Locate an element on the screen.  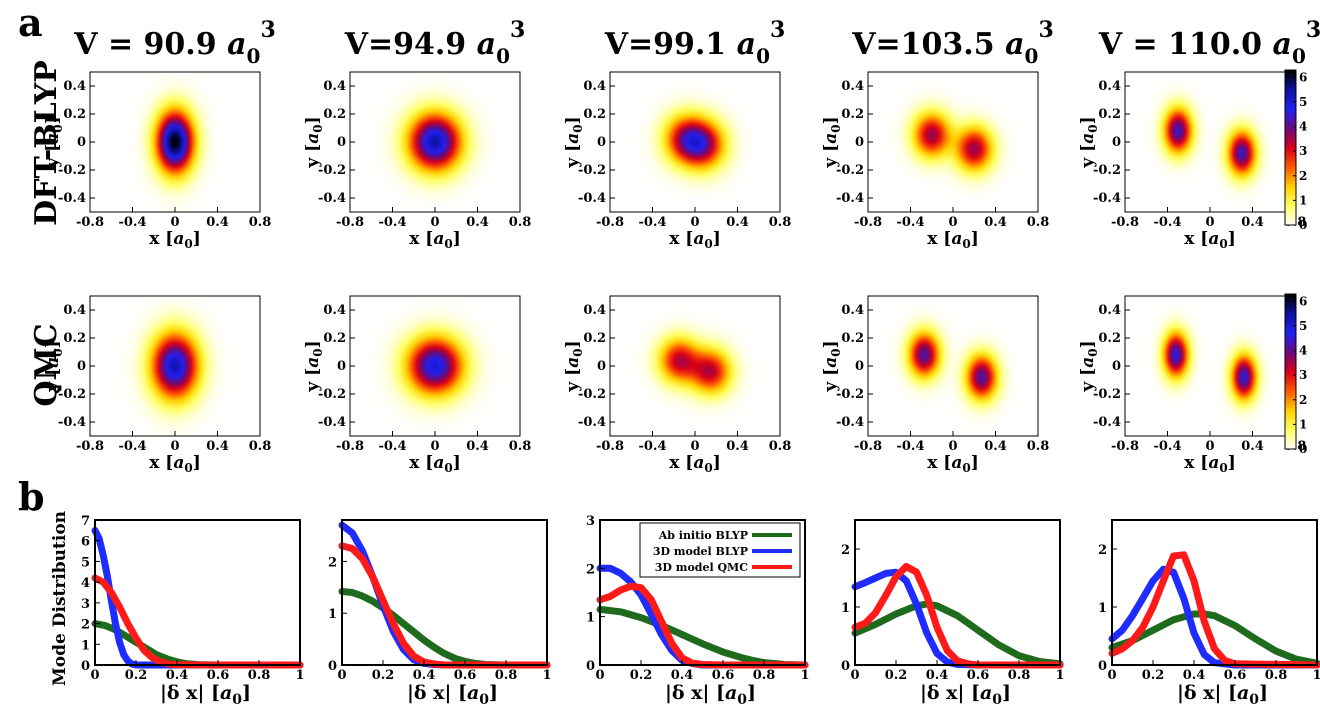
y-tick-label: 7 is located at coordinates (85, 521).